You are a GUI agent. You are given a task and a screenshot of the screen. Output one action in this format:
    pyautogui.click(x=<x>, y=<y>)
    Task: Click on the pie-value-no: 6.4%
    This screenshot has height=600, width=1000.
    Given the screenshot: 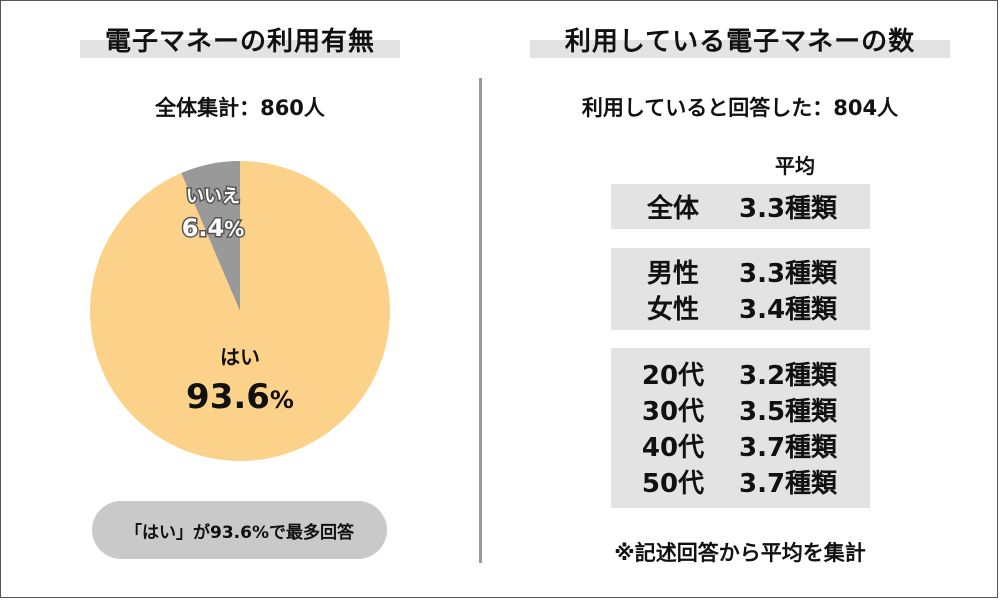 What is the action you would take?
    pyautogui.click(x=213, y=228)
    